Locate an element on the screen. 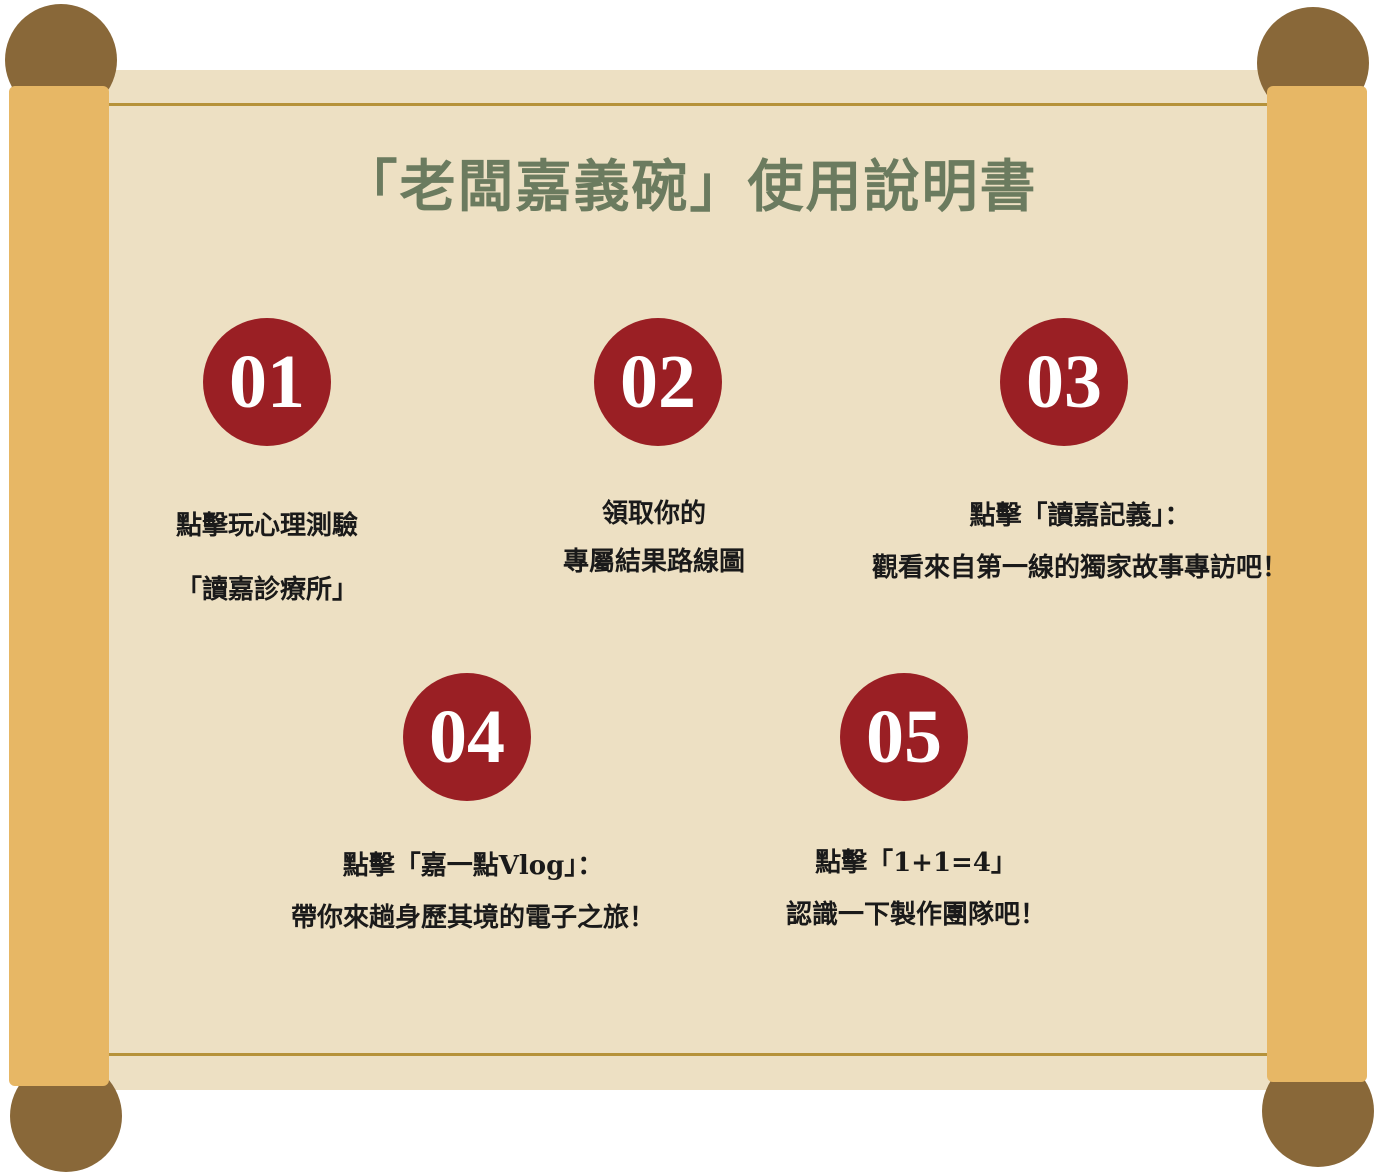 The height and width of the screenshot is (1172, 1379). scroll-rod-right is located at coordinates (1317, 584).